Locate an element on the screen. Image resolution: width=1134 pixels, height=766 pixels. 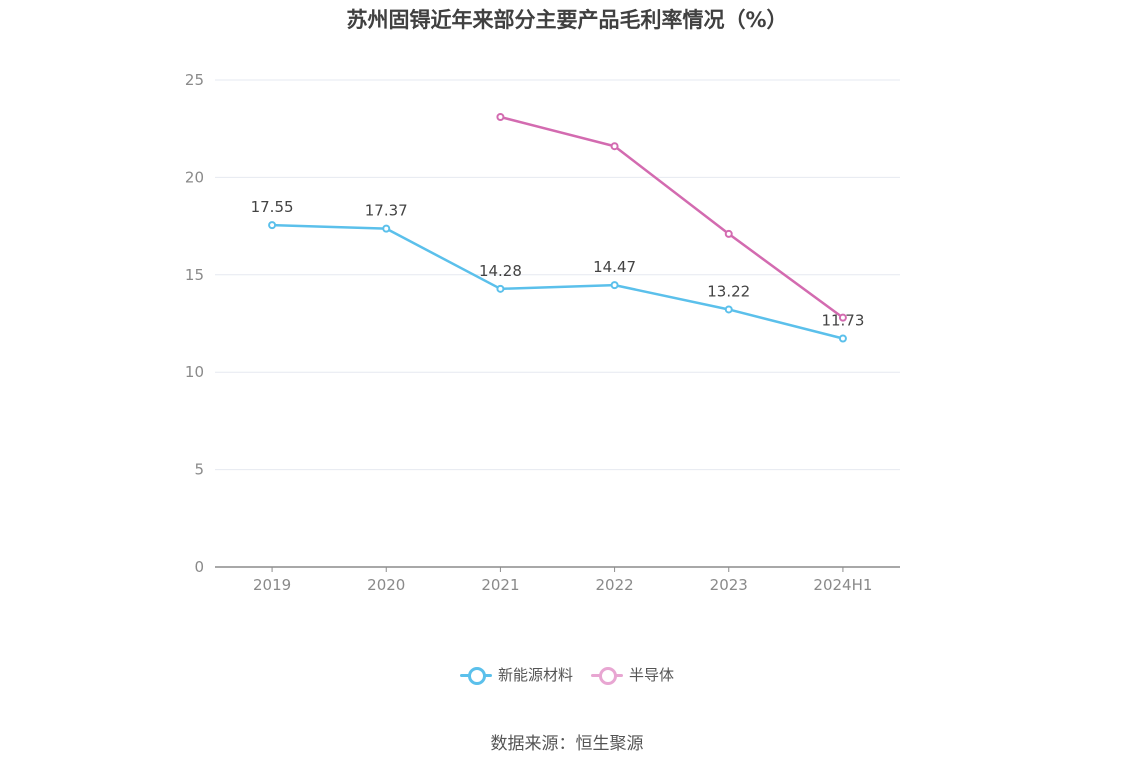
data-label: 14.28 is located at coordinates (500, 271).